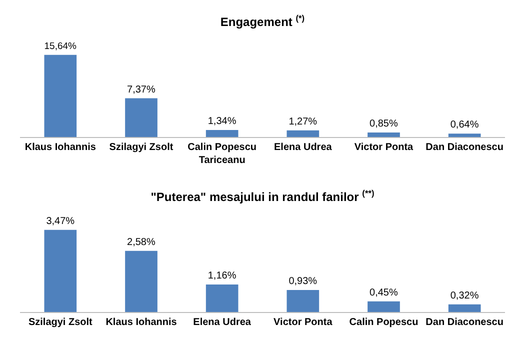 The width and height of the screenshot is (525, 350). What do you see at coordinates (303, 122) in the screenshot?
I see `data-label: 1,27%` at bounding box center [303, 122].